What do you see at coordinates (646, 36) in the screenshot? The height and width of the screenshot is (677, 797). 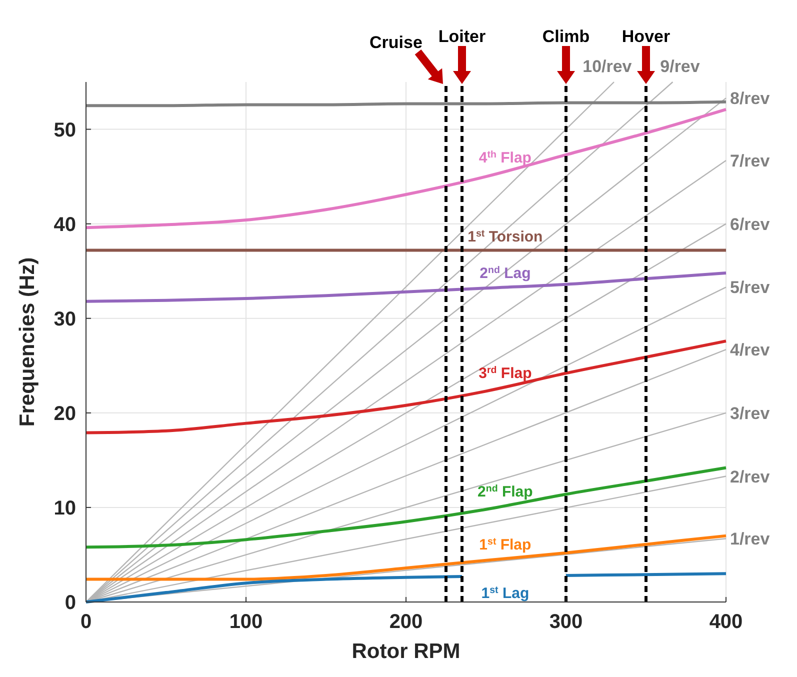 I see `ref-line-label: Hover` at bounding box center [646, 36].